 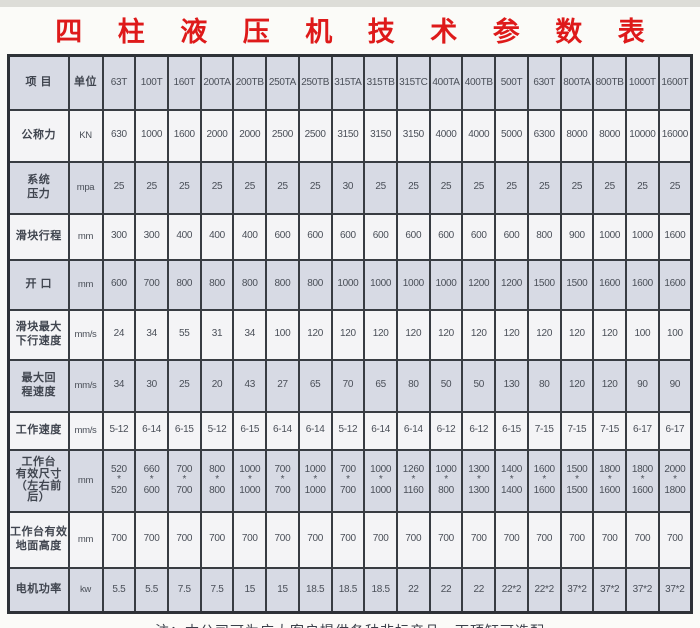 What do you see at coordinates (38, 590) in the screenshot?
I see `row-label-cell: 电机功率` at bounding box center [38, 590].